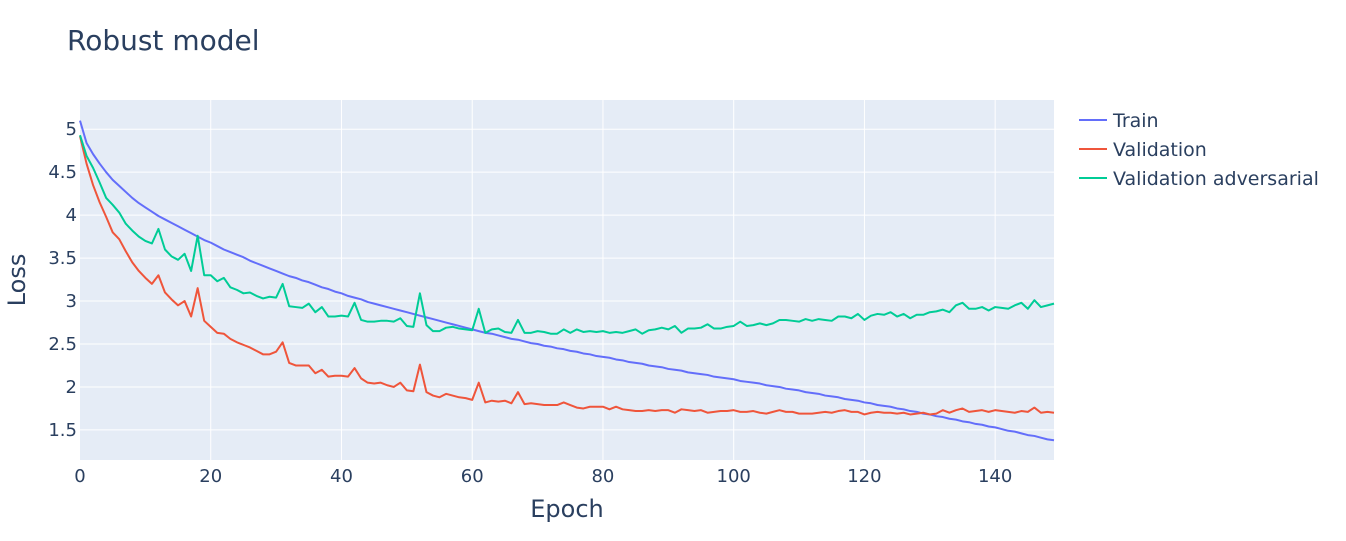 The height and width of the screenshot is (541, 1346). What do you see at coordinates (210, 476) in the screenshot?
I see `x-tick-label: 20` at bounding box center [210, 476].